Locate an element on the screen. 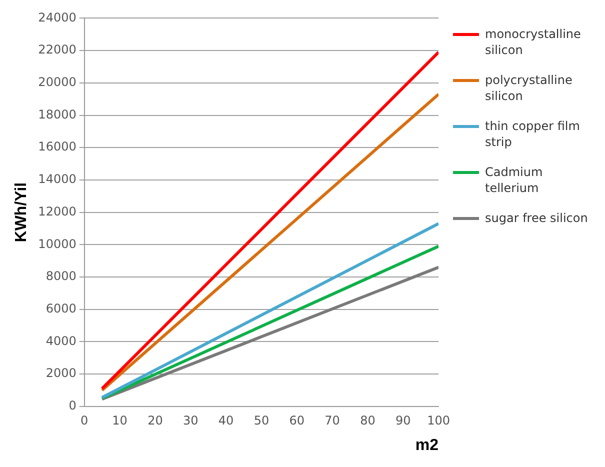 Image resolution: width=605 pixels, height=467 pixels. y-tick-label: 24000 is located at coordinates (57, 17).